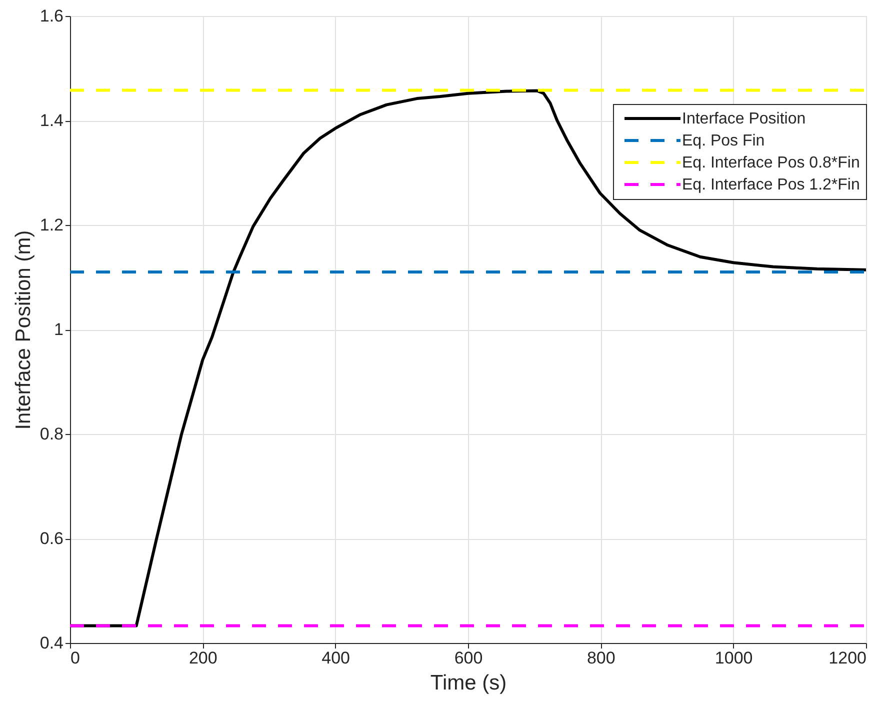 The height and width of the screenshot is (705, 889). Describe the element at coordinates (601, 658) in the screenshot. I see `x-tick-label: 800` at that location.